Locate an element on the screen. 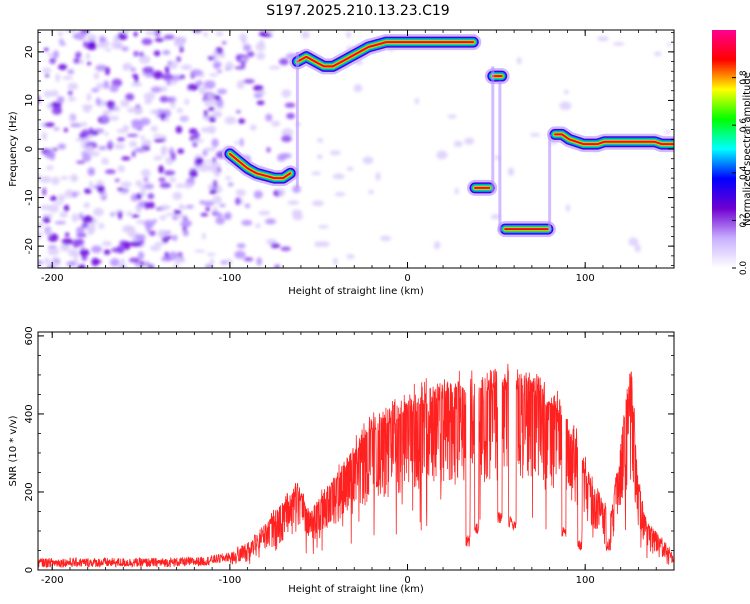 The width and height of the screenshot is (750, 604). snr-y-tick-label: 600 is located at coordinates (29, 335).